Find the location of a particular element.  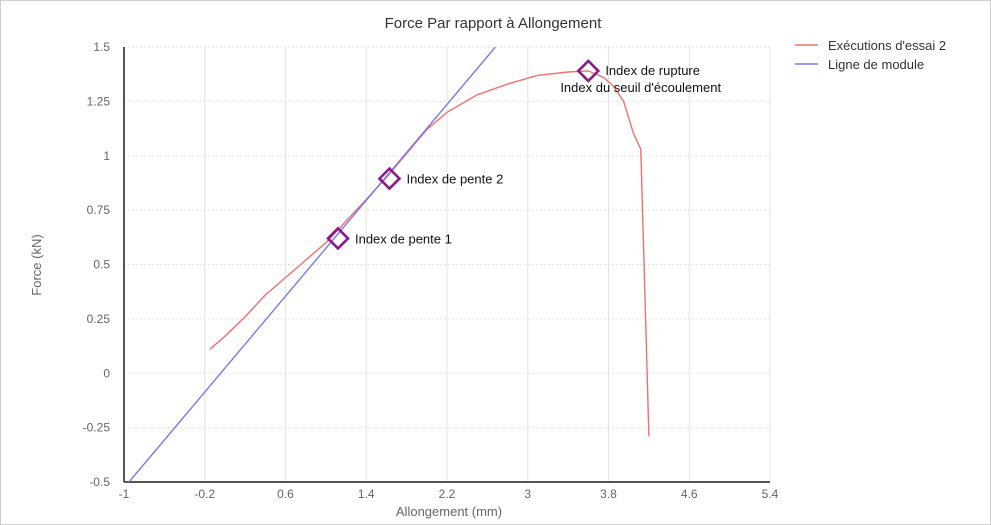

y-tick-label: 0 is located at coordinates (106, 373).